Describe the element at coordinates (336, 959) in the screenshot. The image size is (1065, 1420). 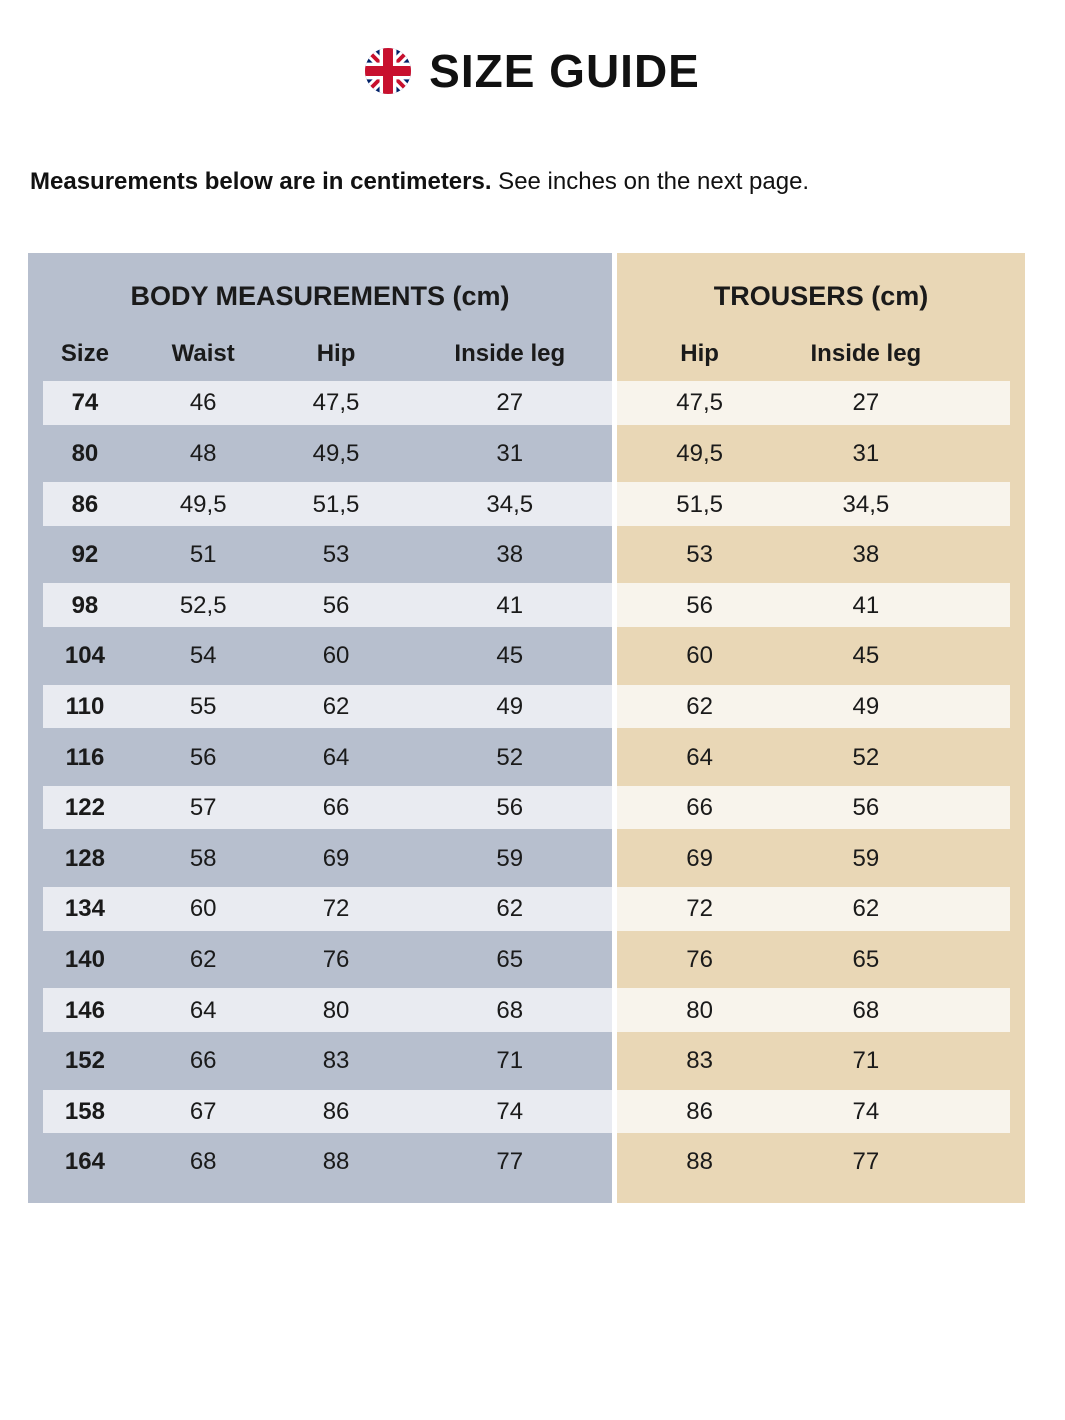
I see `cell-hip: 76` at that location.